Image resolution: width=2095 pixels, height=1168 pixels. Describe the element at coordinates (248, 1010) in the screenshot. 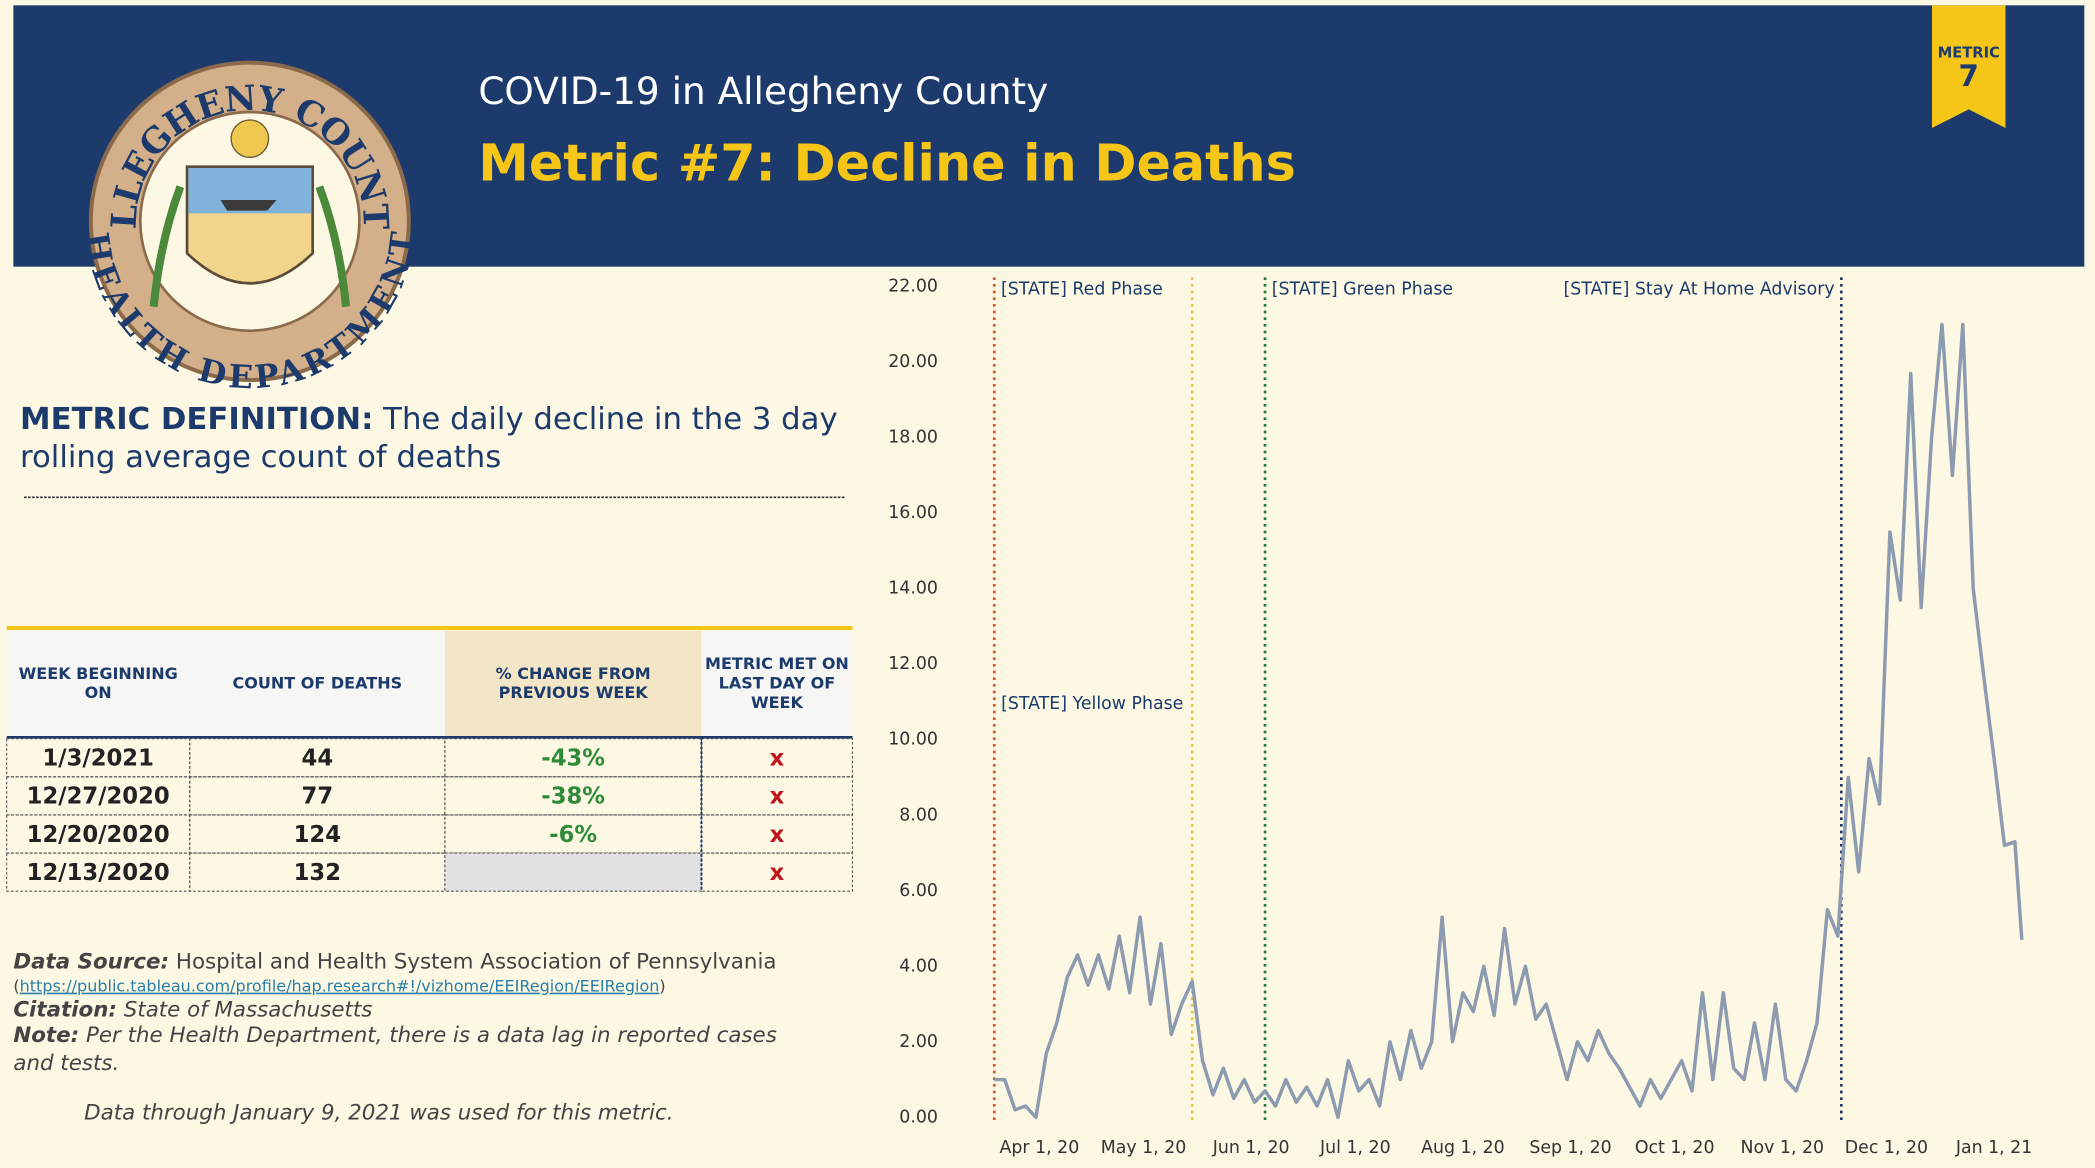

I see `citation-text: State of Massachusetts` at that location.